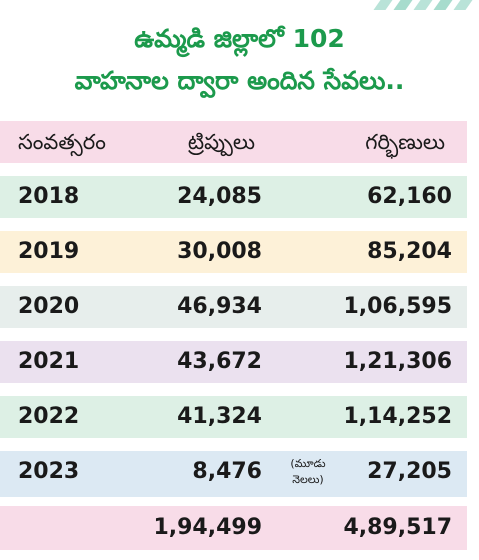 This screenshot has height=560, width=479. I want to click on table-row-2019: 2019 30,008 85,204, so click(233, 252).